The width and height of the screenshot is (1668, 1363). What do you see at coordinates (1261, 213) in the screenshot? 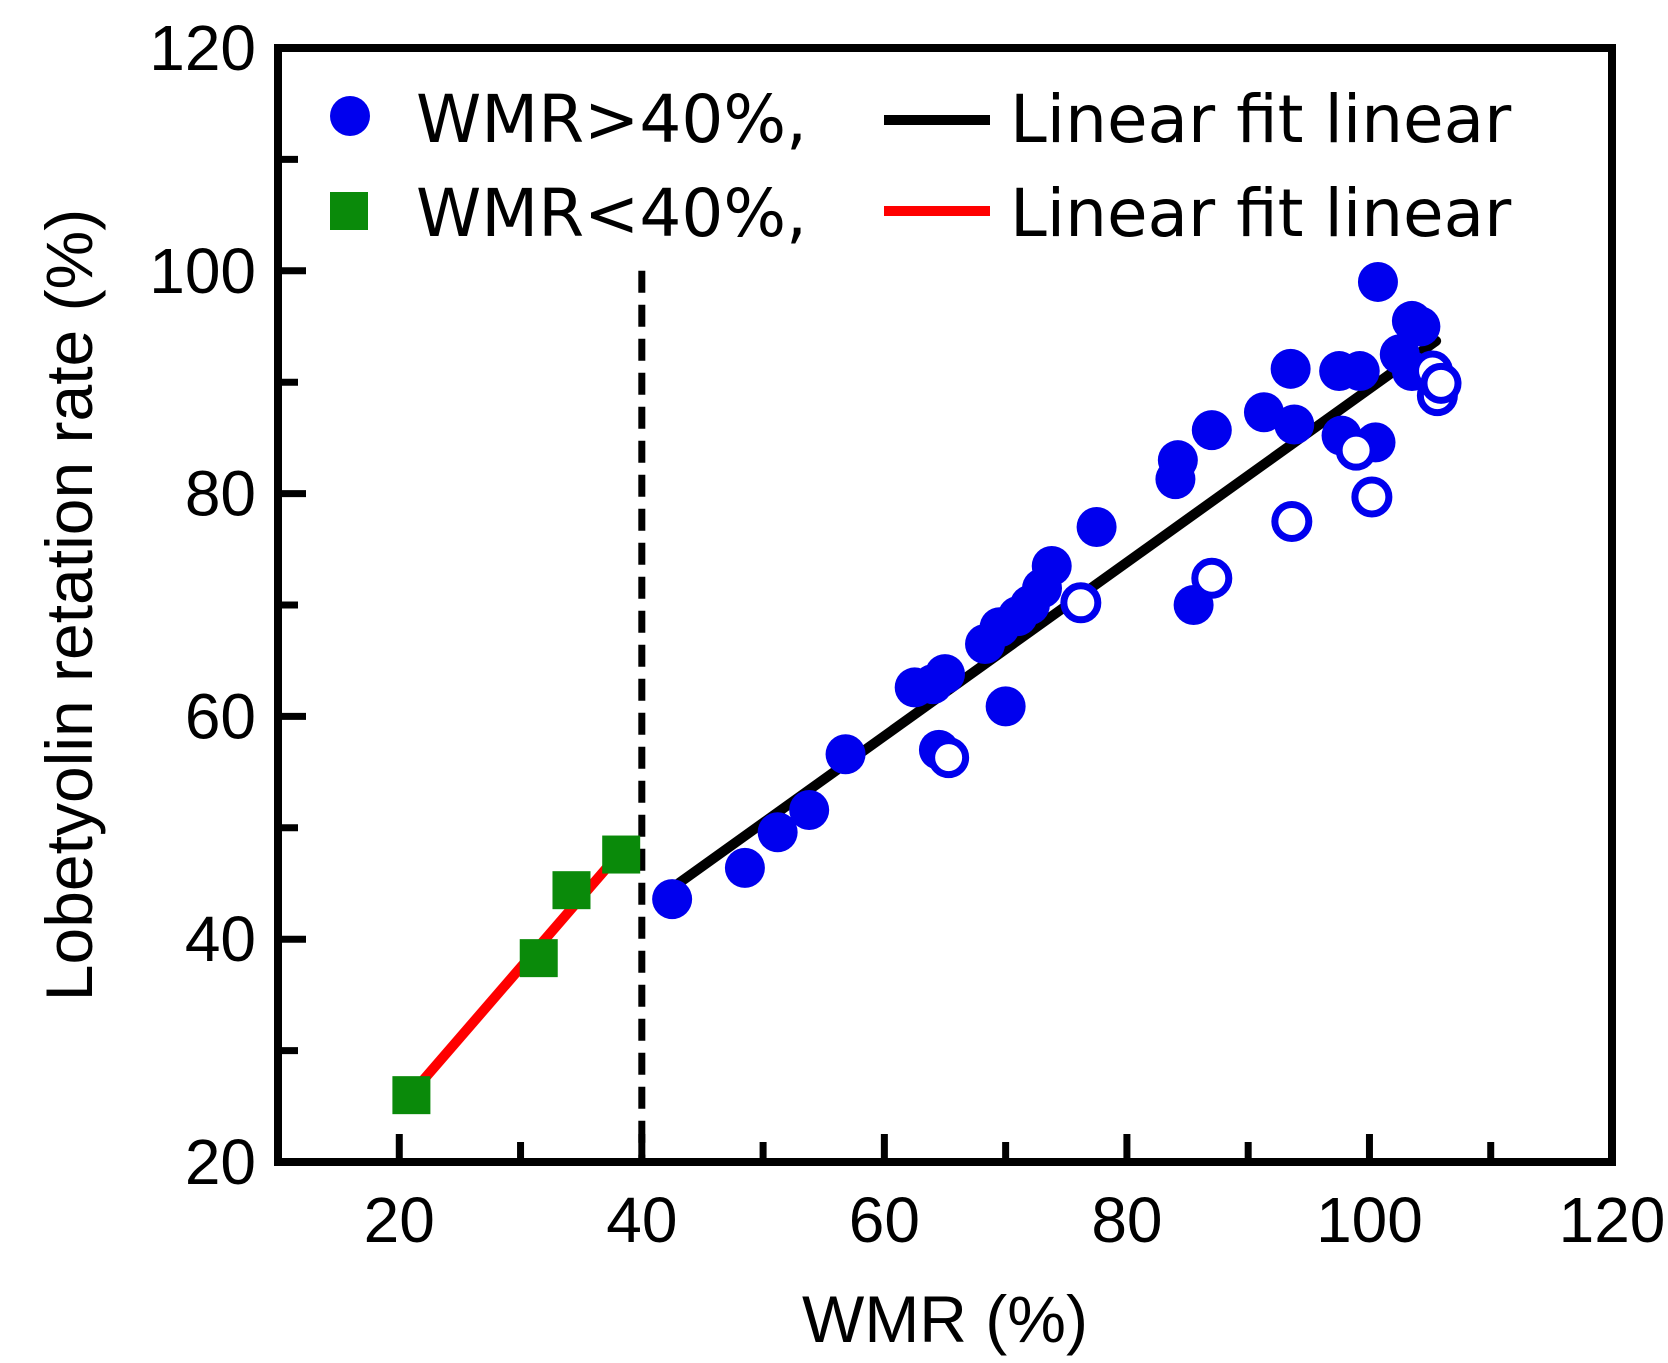
I see `legend-fit-label-red: Linear fit linear` at bounding box center [1261, 213].